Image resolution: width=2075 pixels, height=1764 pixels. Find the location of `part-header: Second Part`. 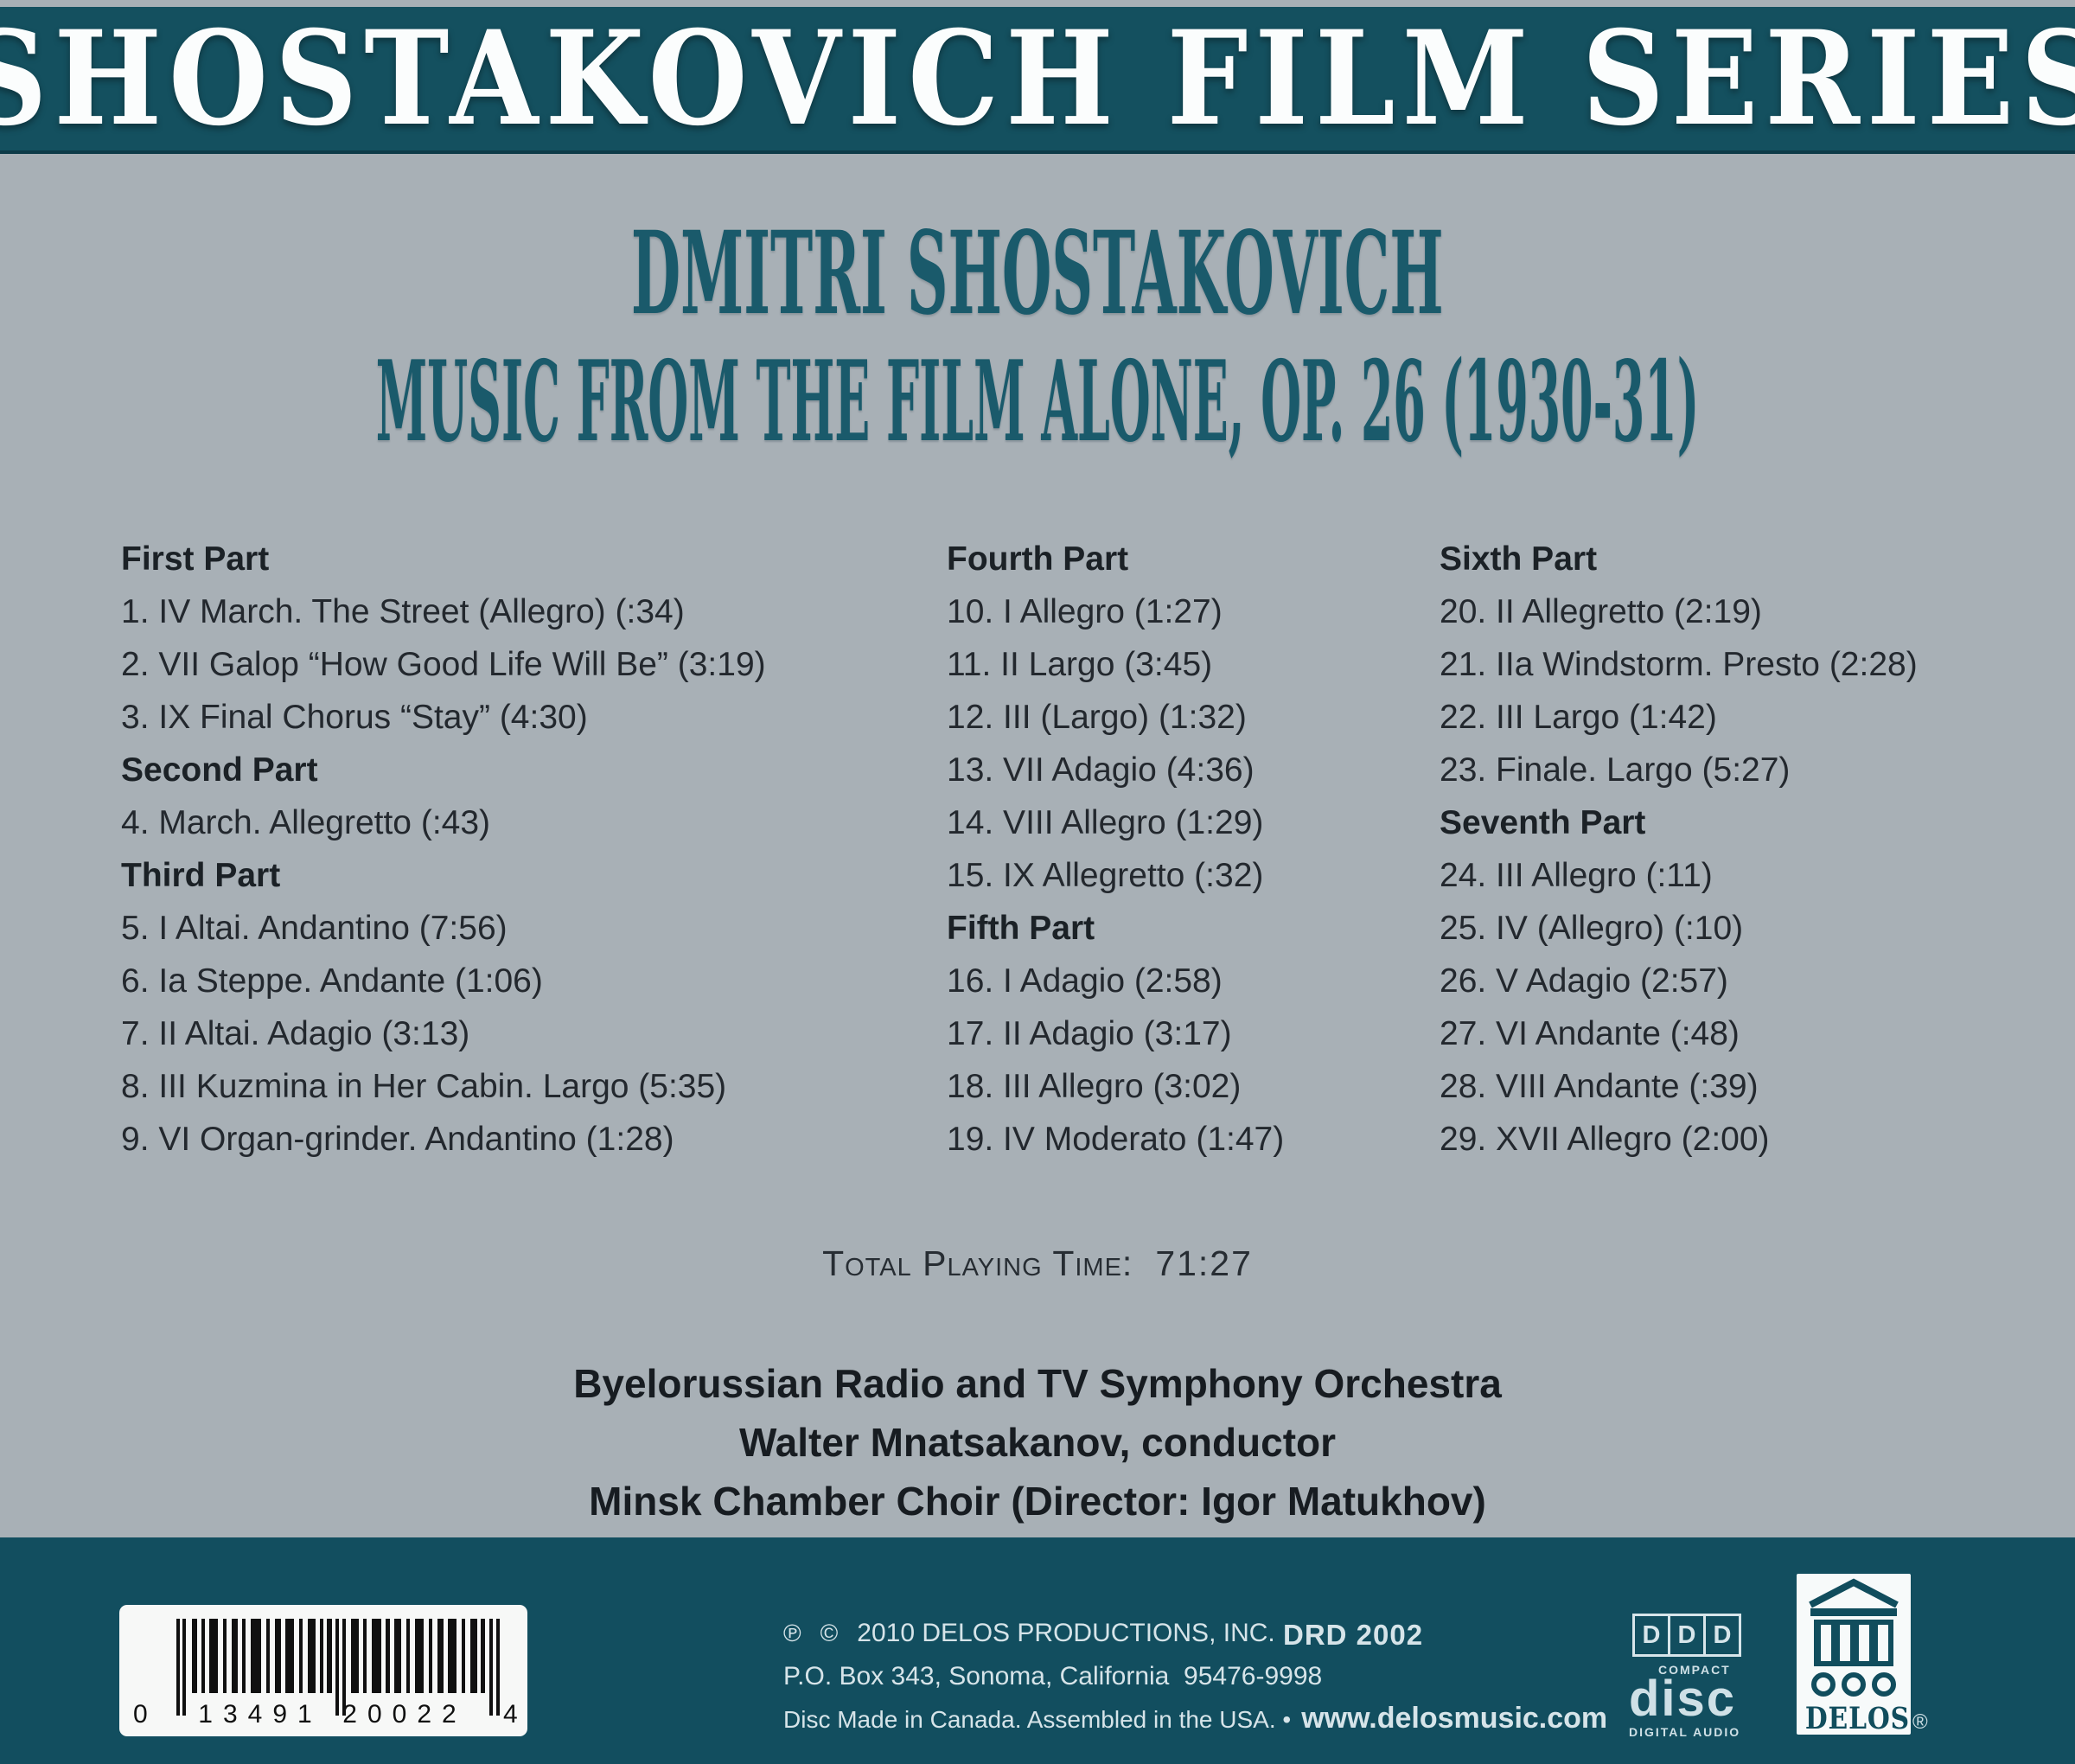

part-header: Second Part is located at coordinates (219, 770).